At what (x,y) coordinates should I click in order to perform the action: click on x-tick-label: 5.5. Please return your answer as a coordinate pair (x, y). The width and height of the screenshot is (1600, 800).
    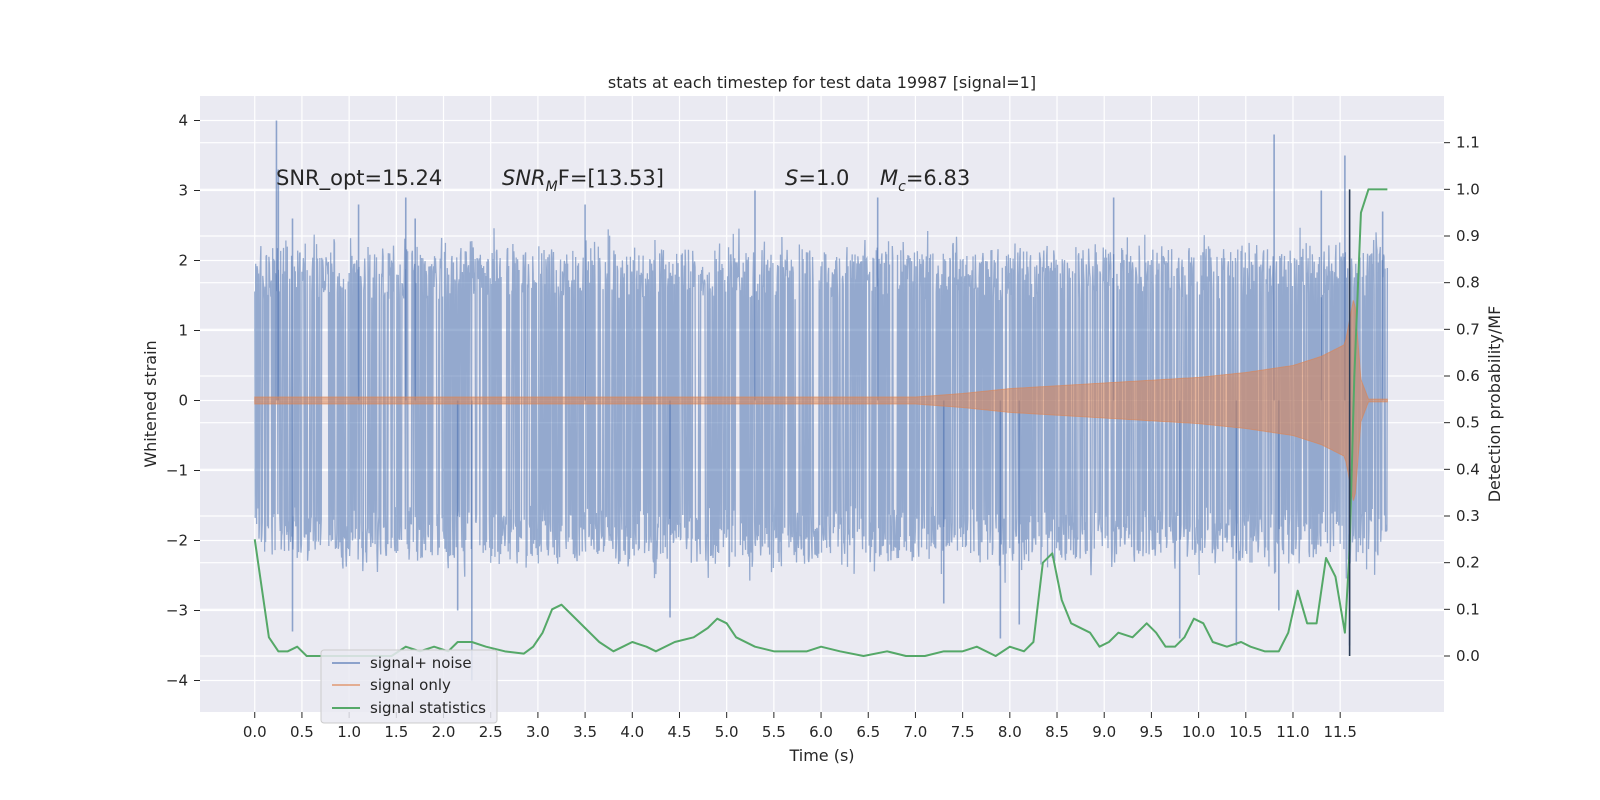
    Looking at the image, I should click on (774, 732).